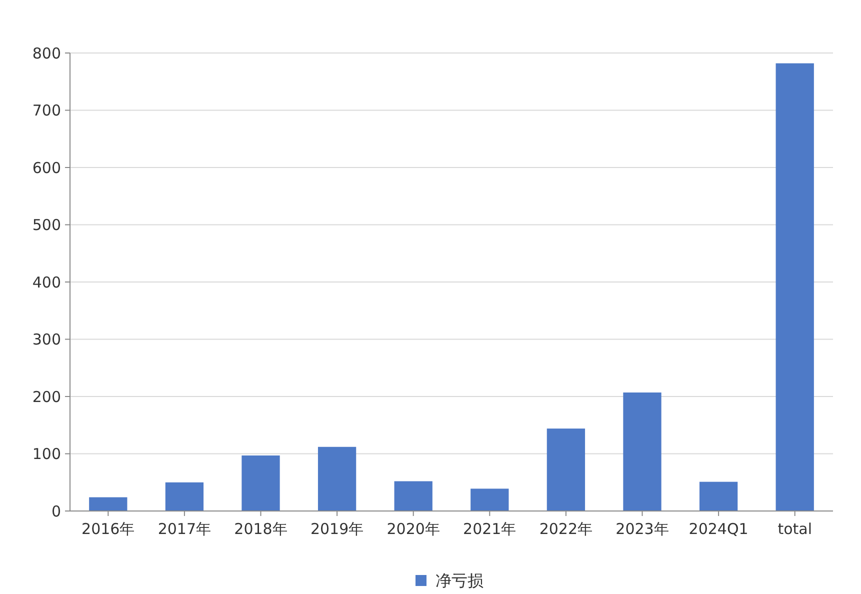 This screenshot has width=861, height=594. I want to click on y-tick-label: 0, so click(56, 511).